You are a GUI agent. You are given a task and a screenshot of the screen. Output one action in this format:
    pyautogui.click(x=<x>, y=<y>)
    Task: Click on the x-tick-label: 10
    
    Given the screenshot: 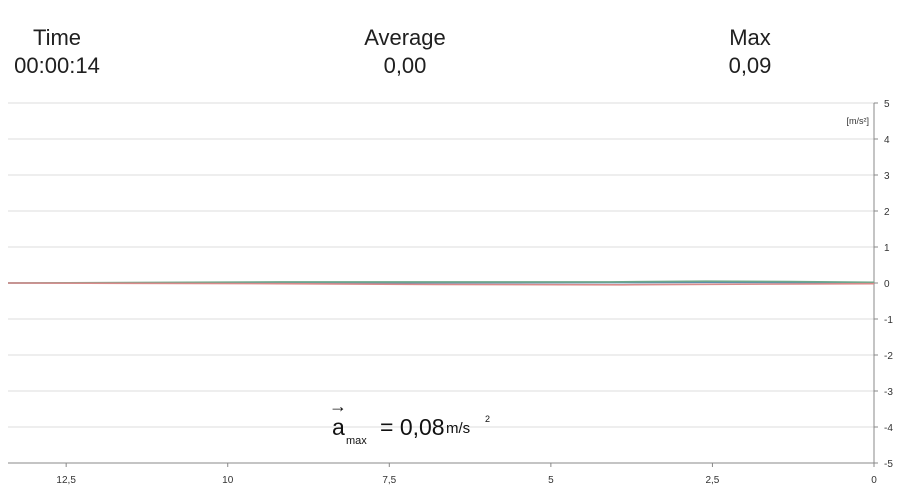 What is the action you would take?
    pyautogui.click(x=228, y=480)
    